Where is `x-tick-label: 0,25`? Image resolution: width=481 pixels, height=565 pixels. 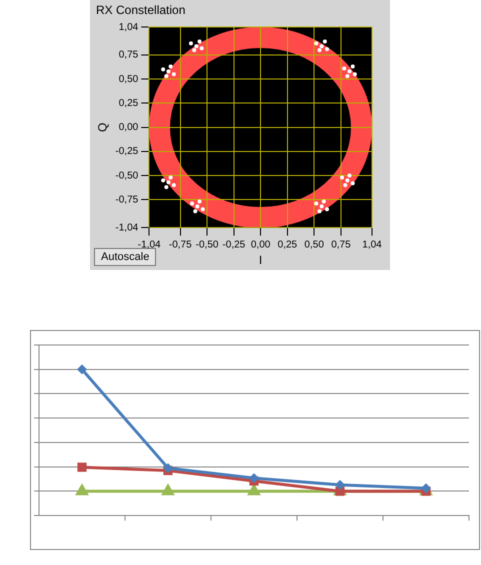 x-tick-label: 0,25 is located at coordinates (288, 244).